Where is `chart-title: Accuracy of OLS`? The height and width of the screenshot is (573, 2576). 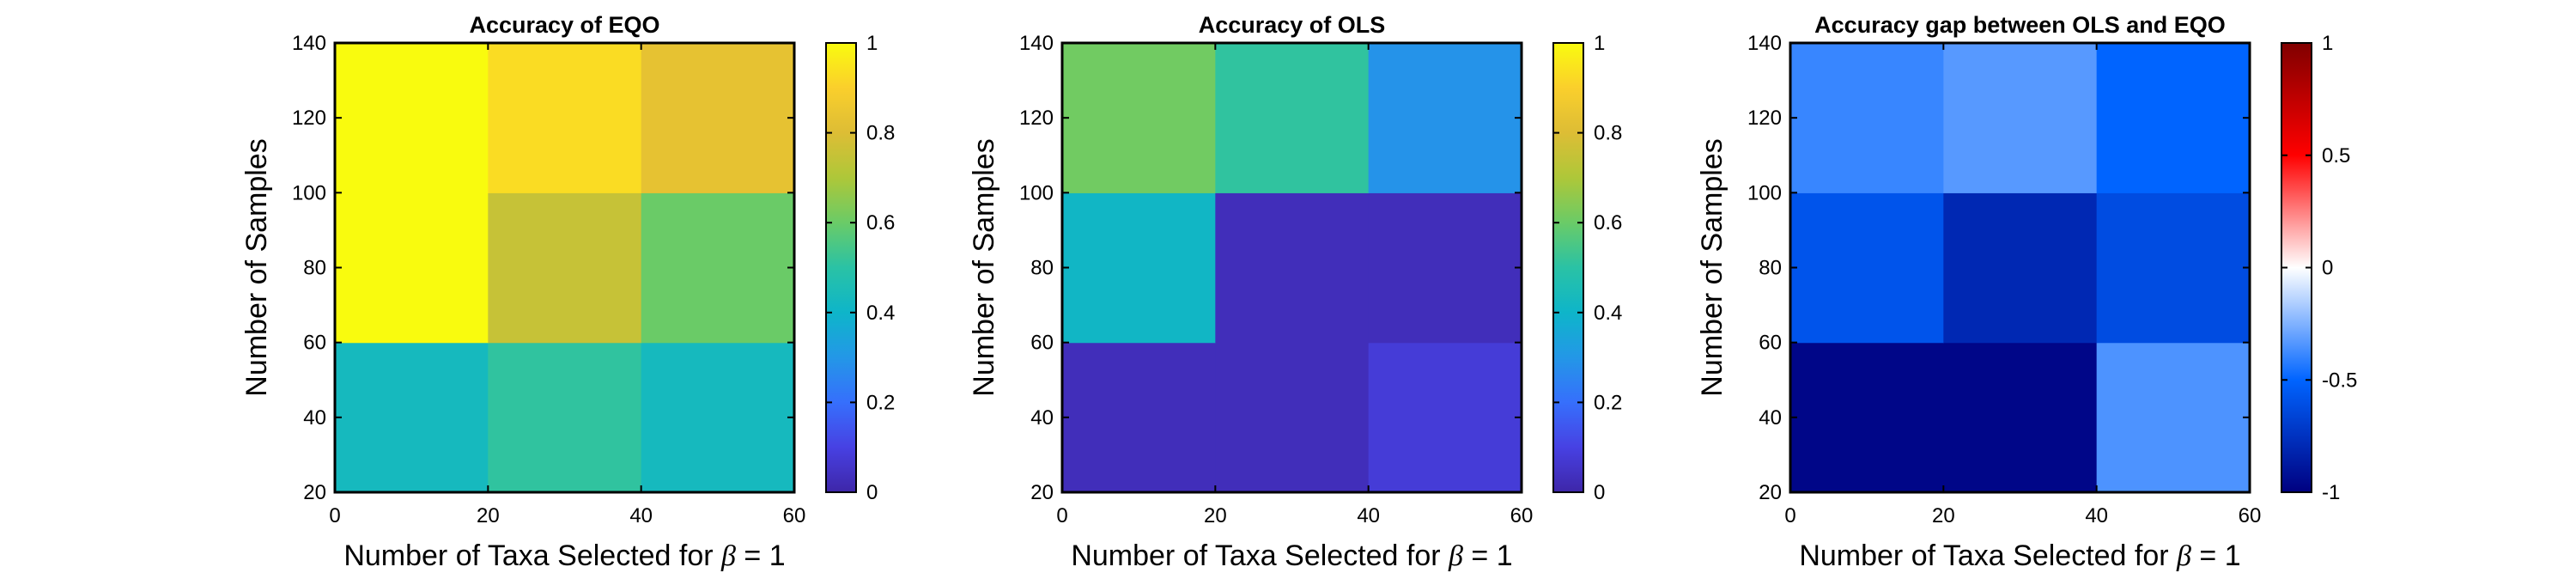
chart-title: Accuracy of OLS is located at coordinates (1292, 25).